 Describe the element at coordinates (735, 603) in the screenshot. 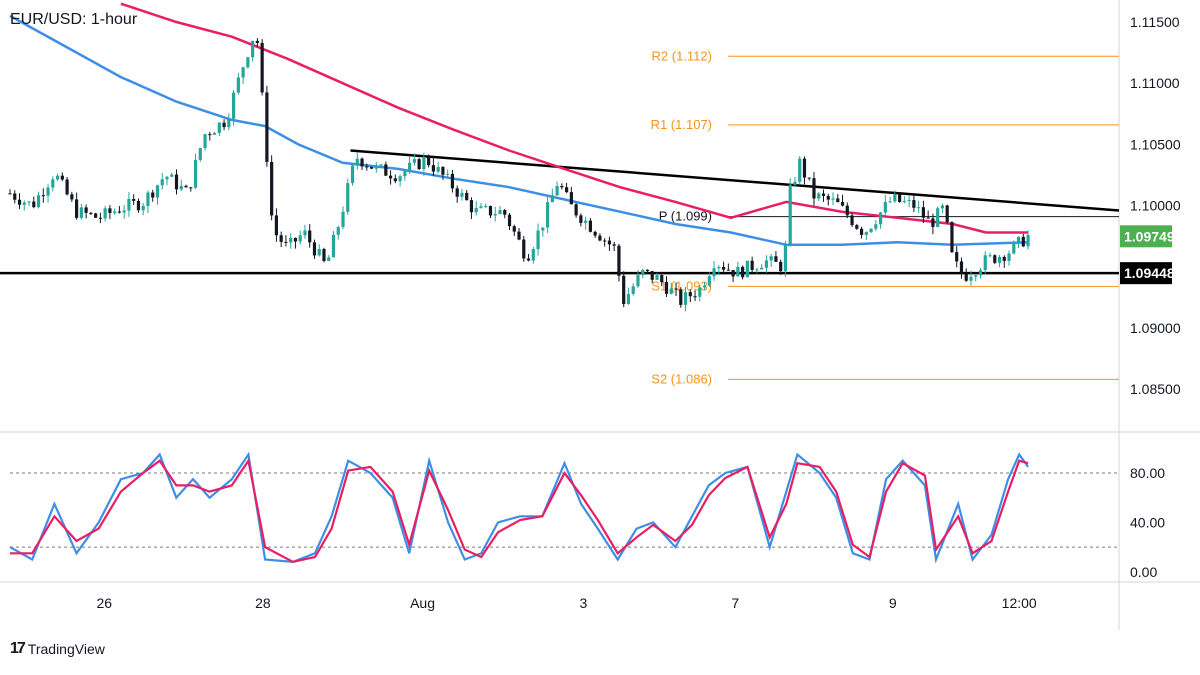

I see `time-tick-label: 7` at that location.